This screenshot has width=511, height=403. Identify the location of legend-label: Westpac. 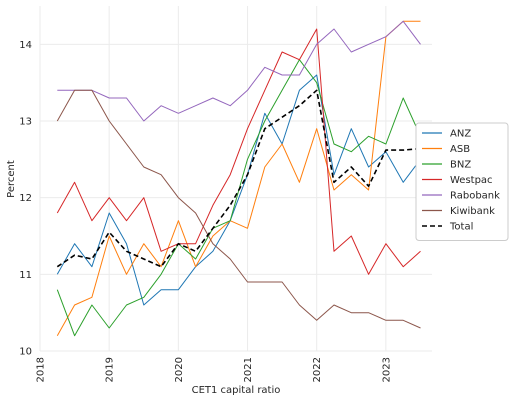
(471, 180).